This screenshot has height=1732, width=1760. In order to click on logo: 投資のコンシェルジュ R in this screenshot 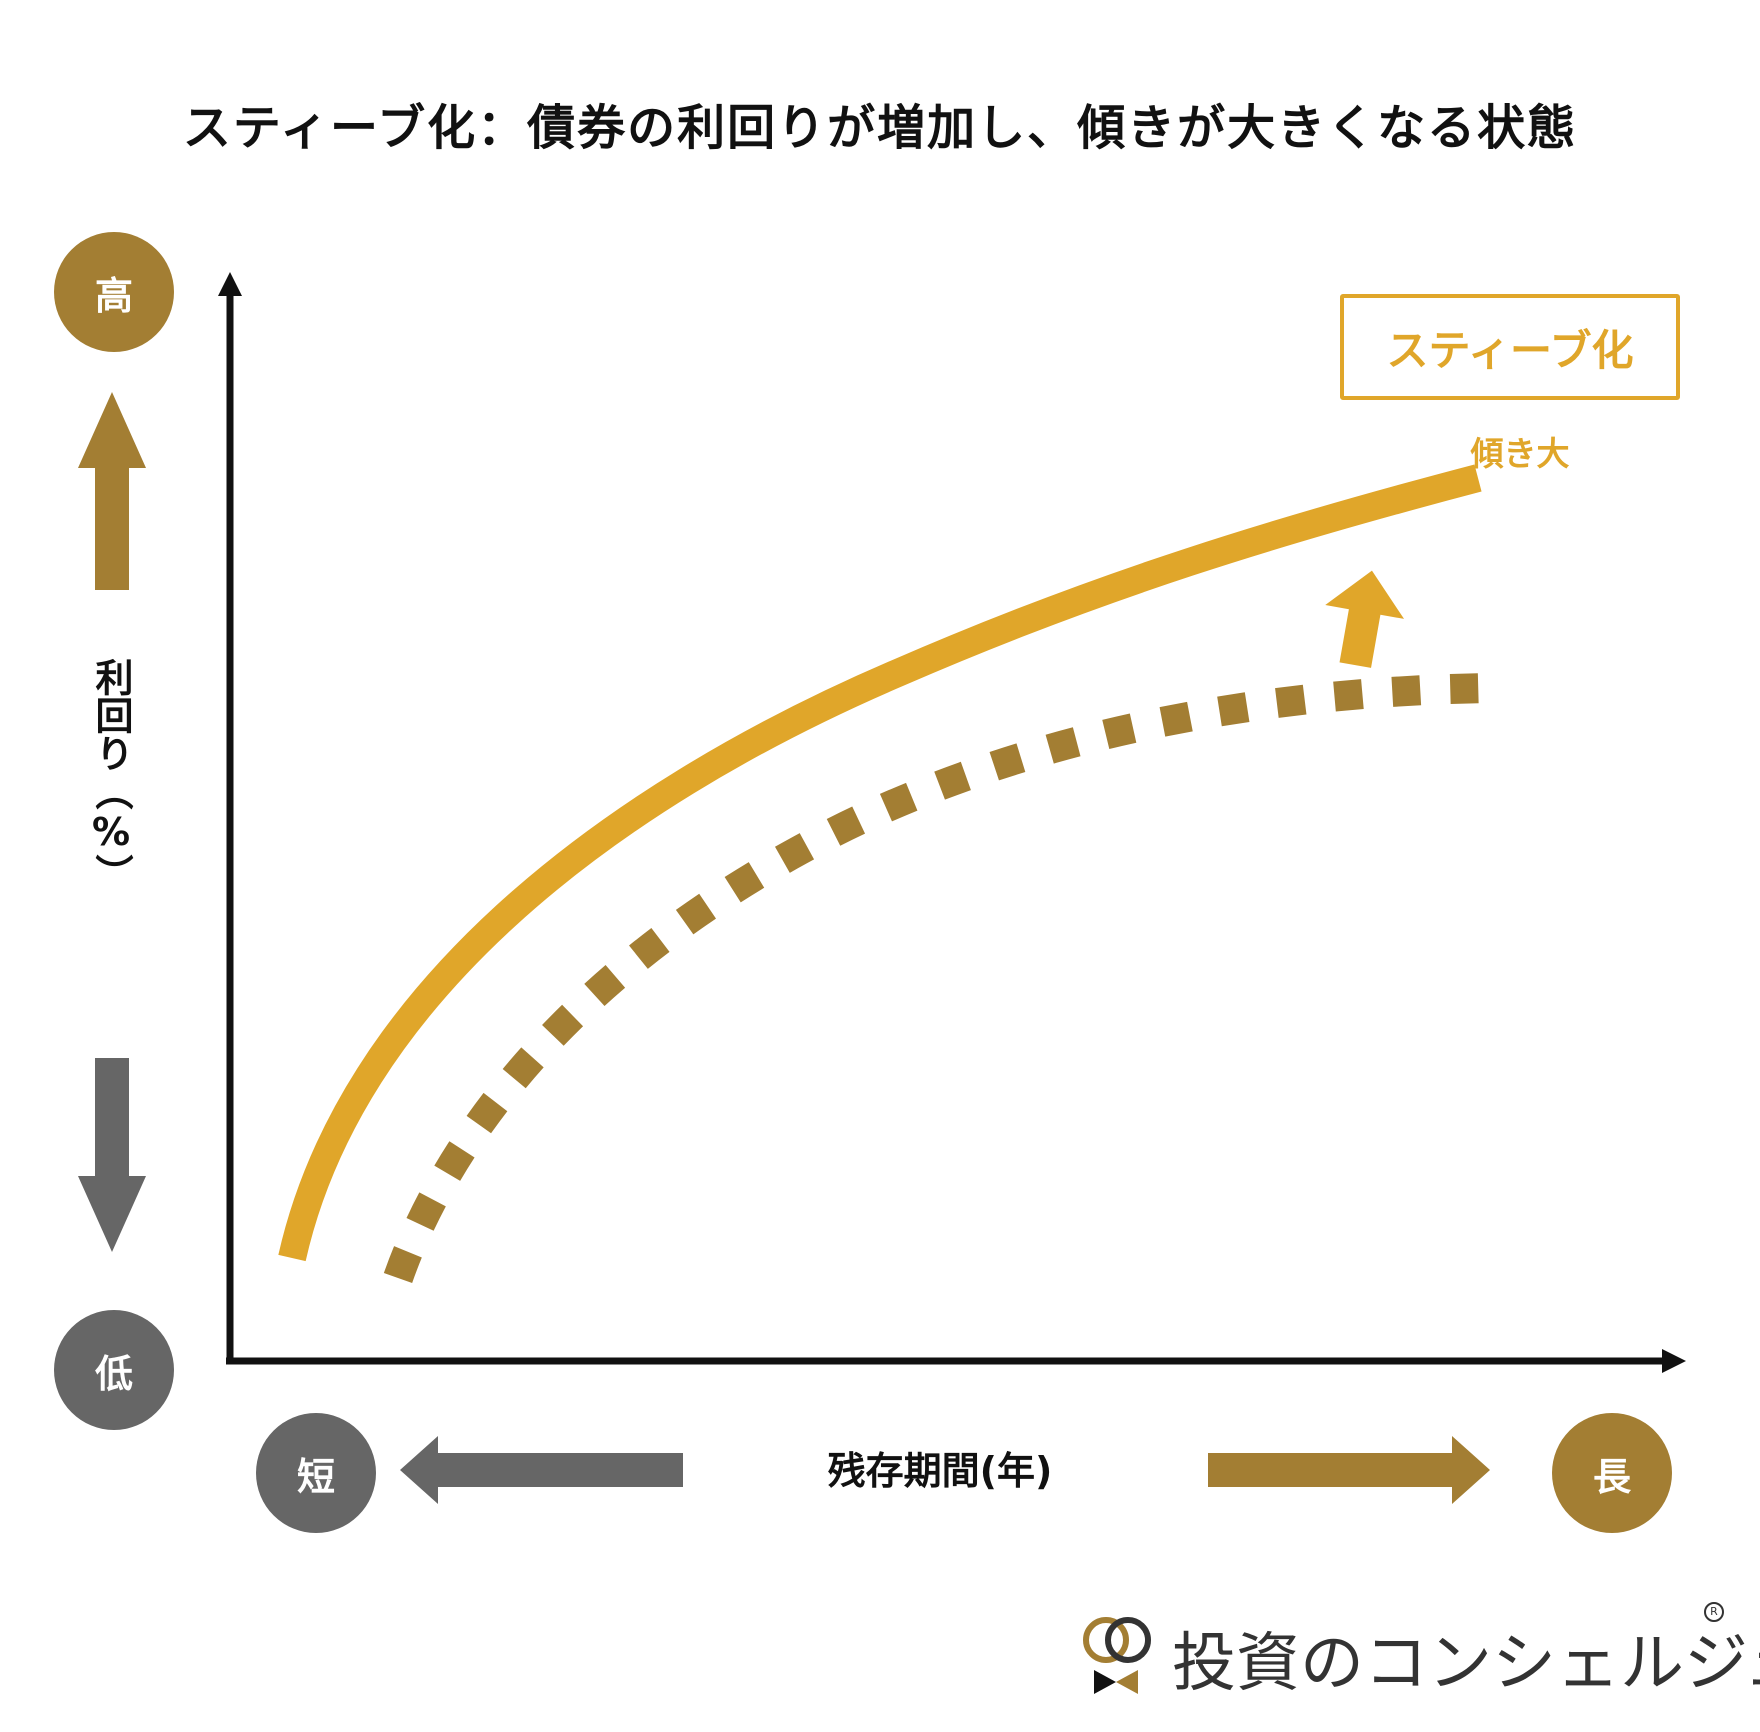, I will do `click(1420, 1655)`.